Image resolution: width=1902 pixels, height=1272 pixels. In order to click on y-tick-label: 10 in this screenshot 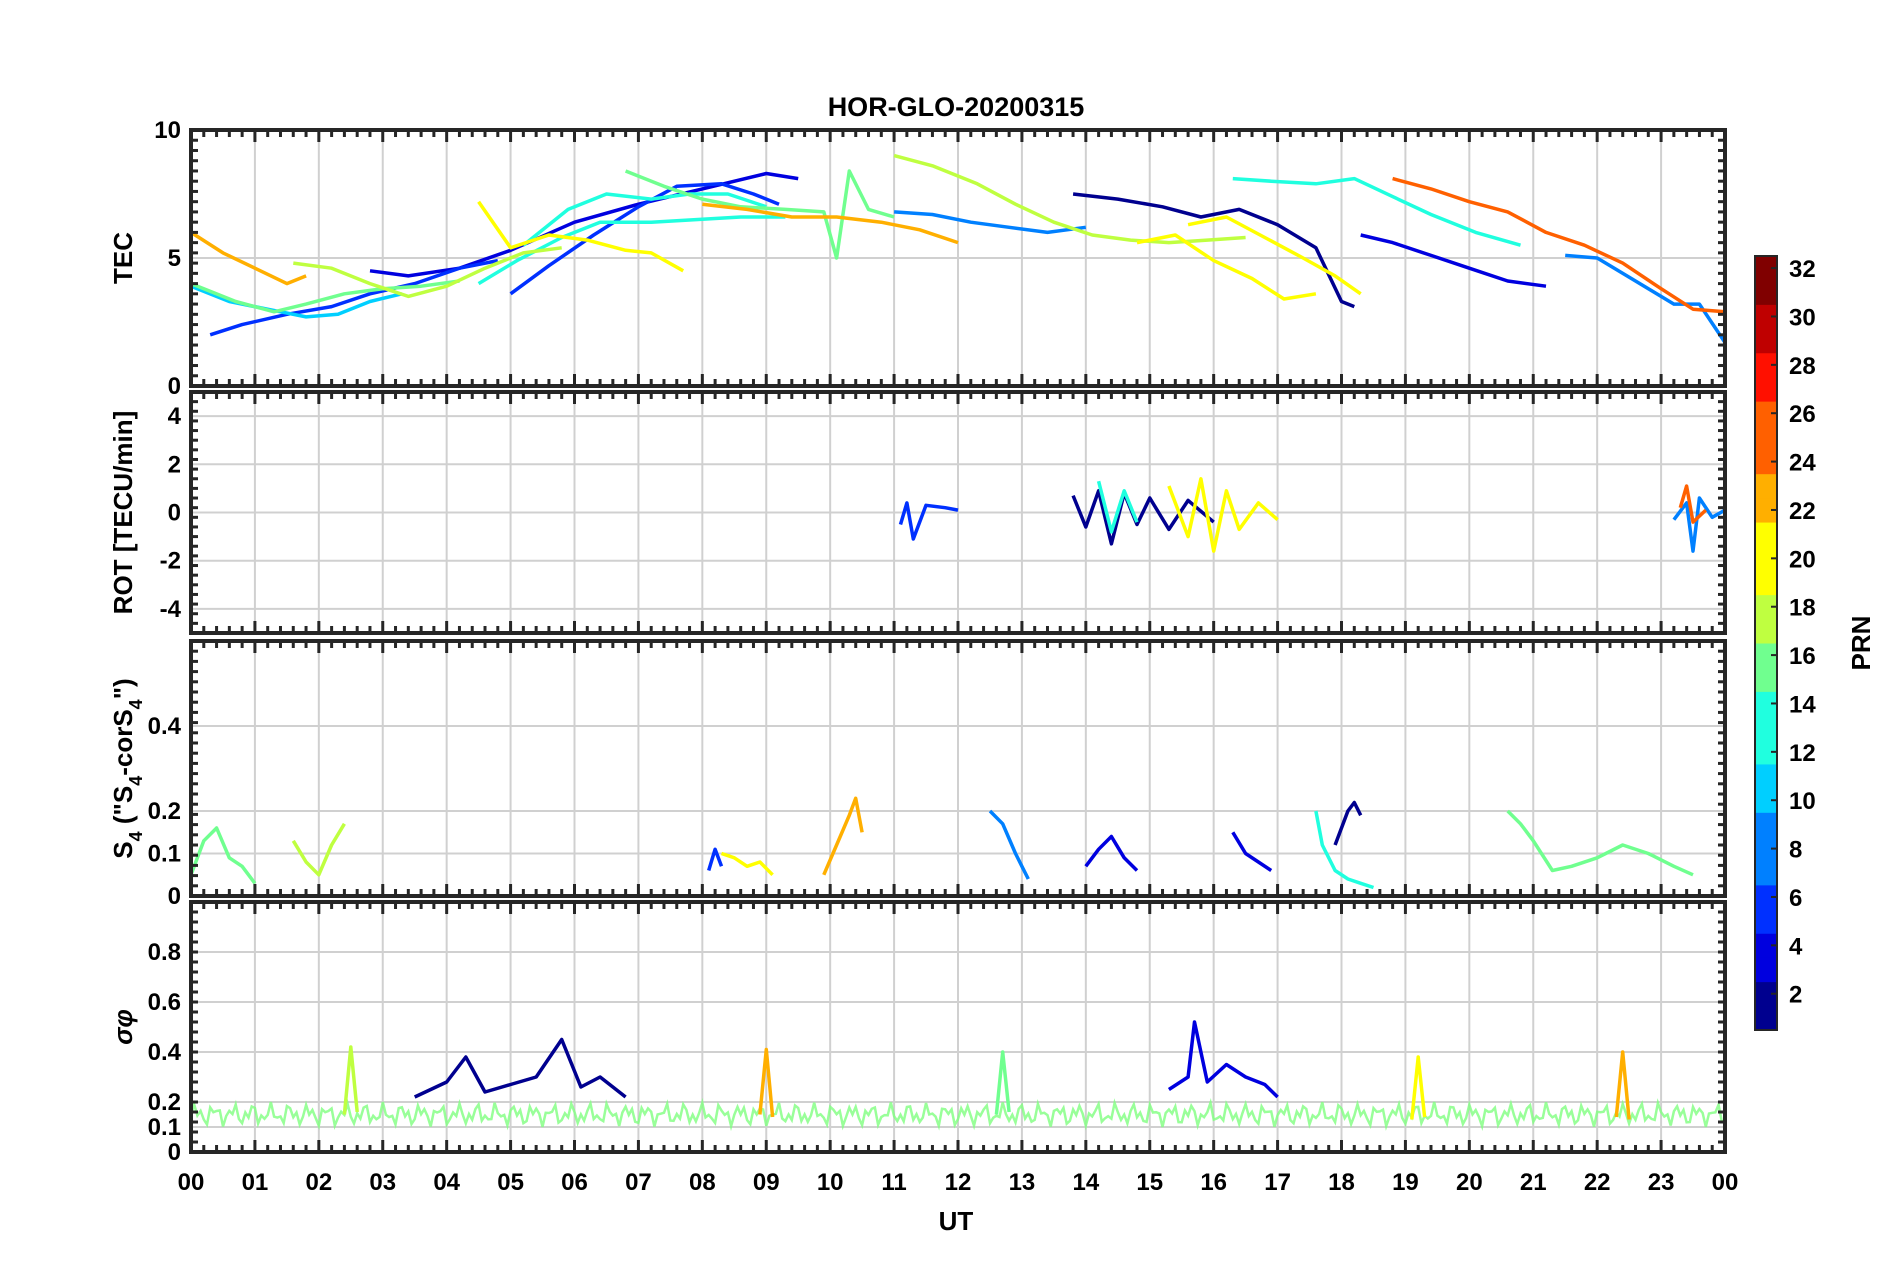, I will do `click(167, 130)`.